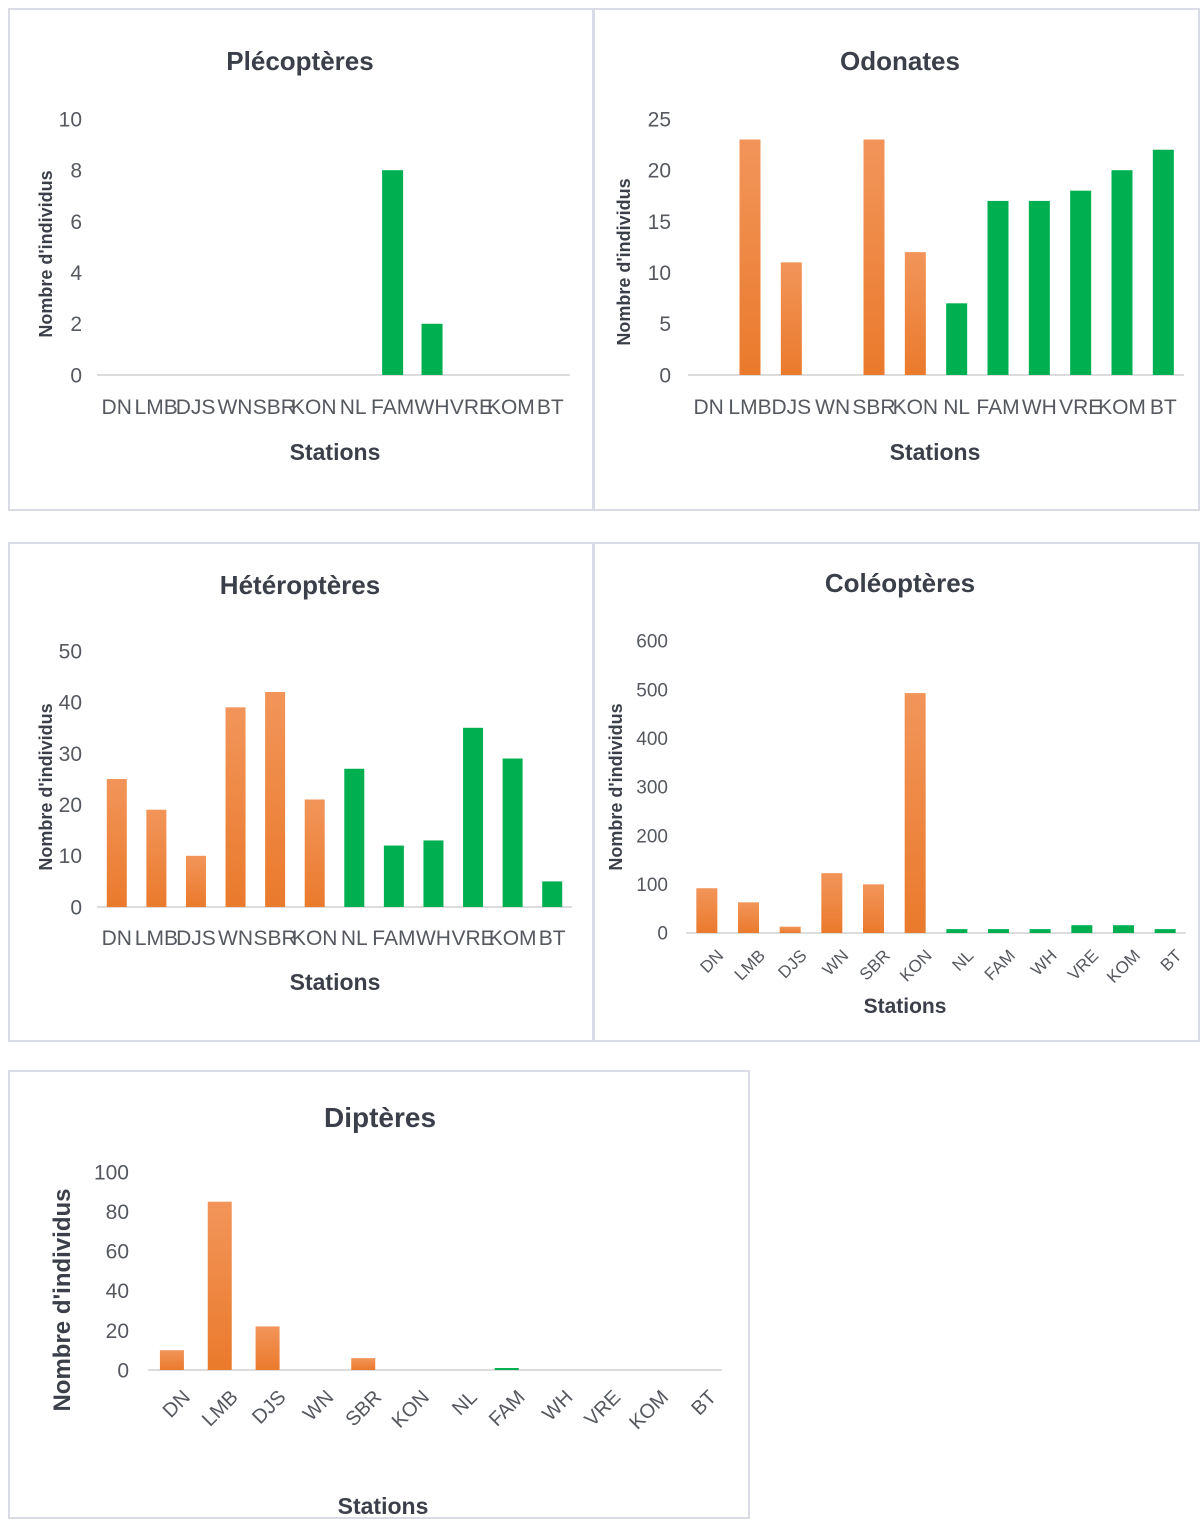 This screenshot has width=1200, height=1521. Describe the element at coordinates (76, 273) in the screenshot. I see `y-tick-label: 4` at that location.